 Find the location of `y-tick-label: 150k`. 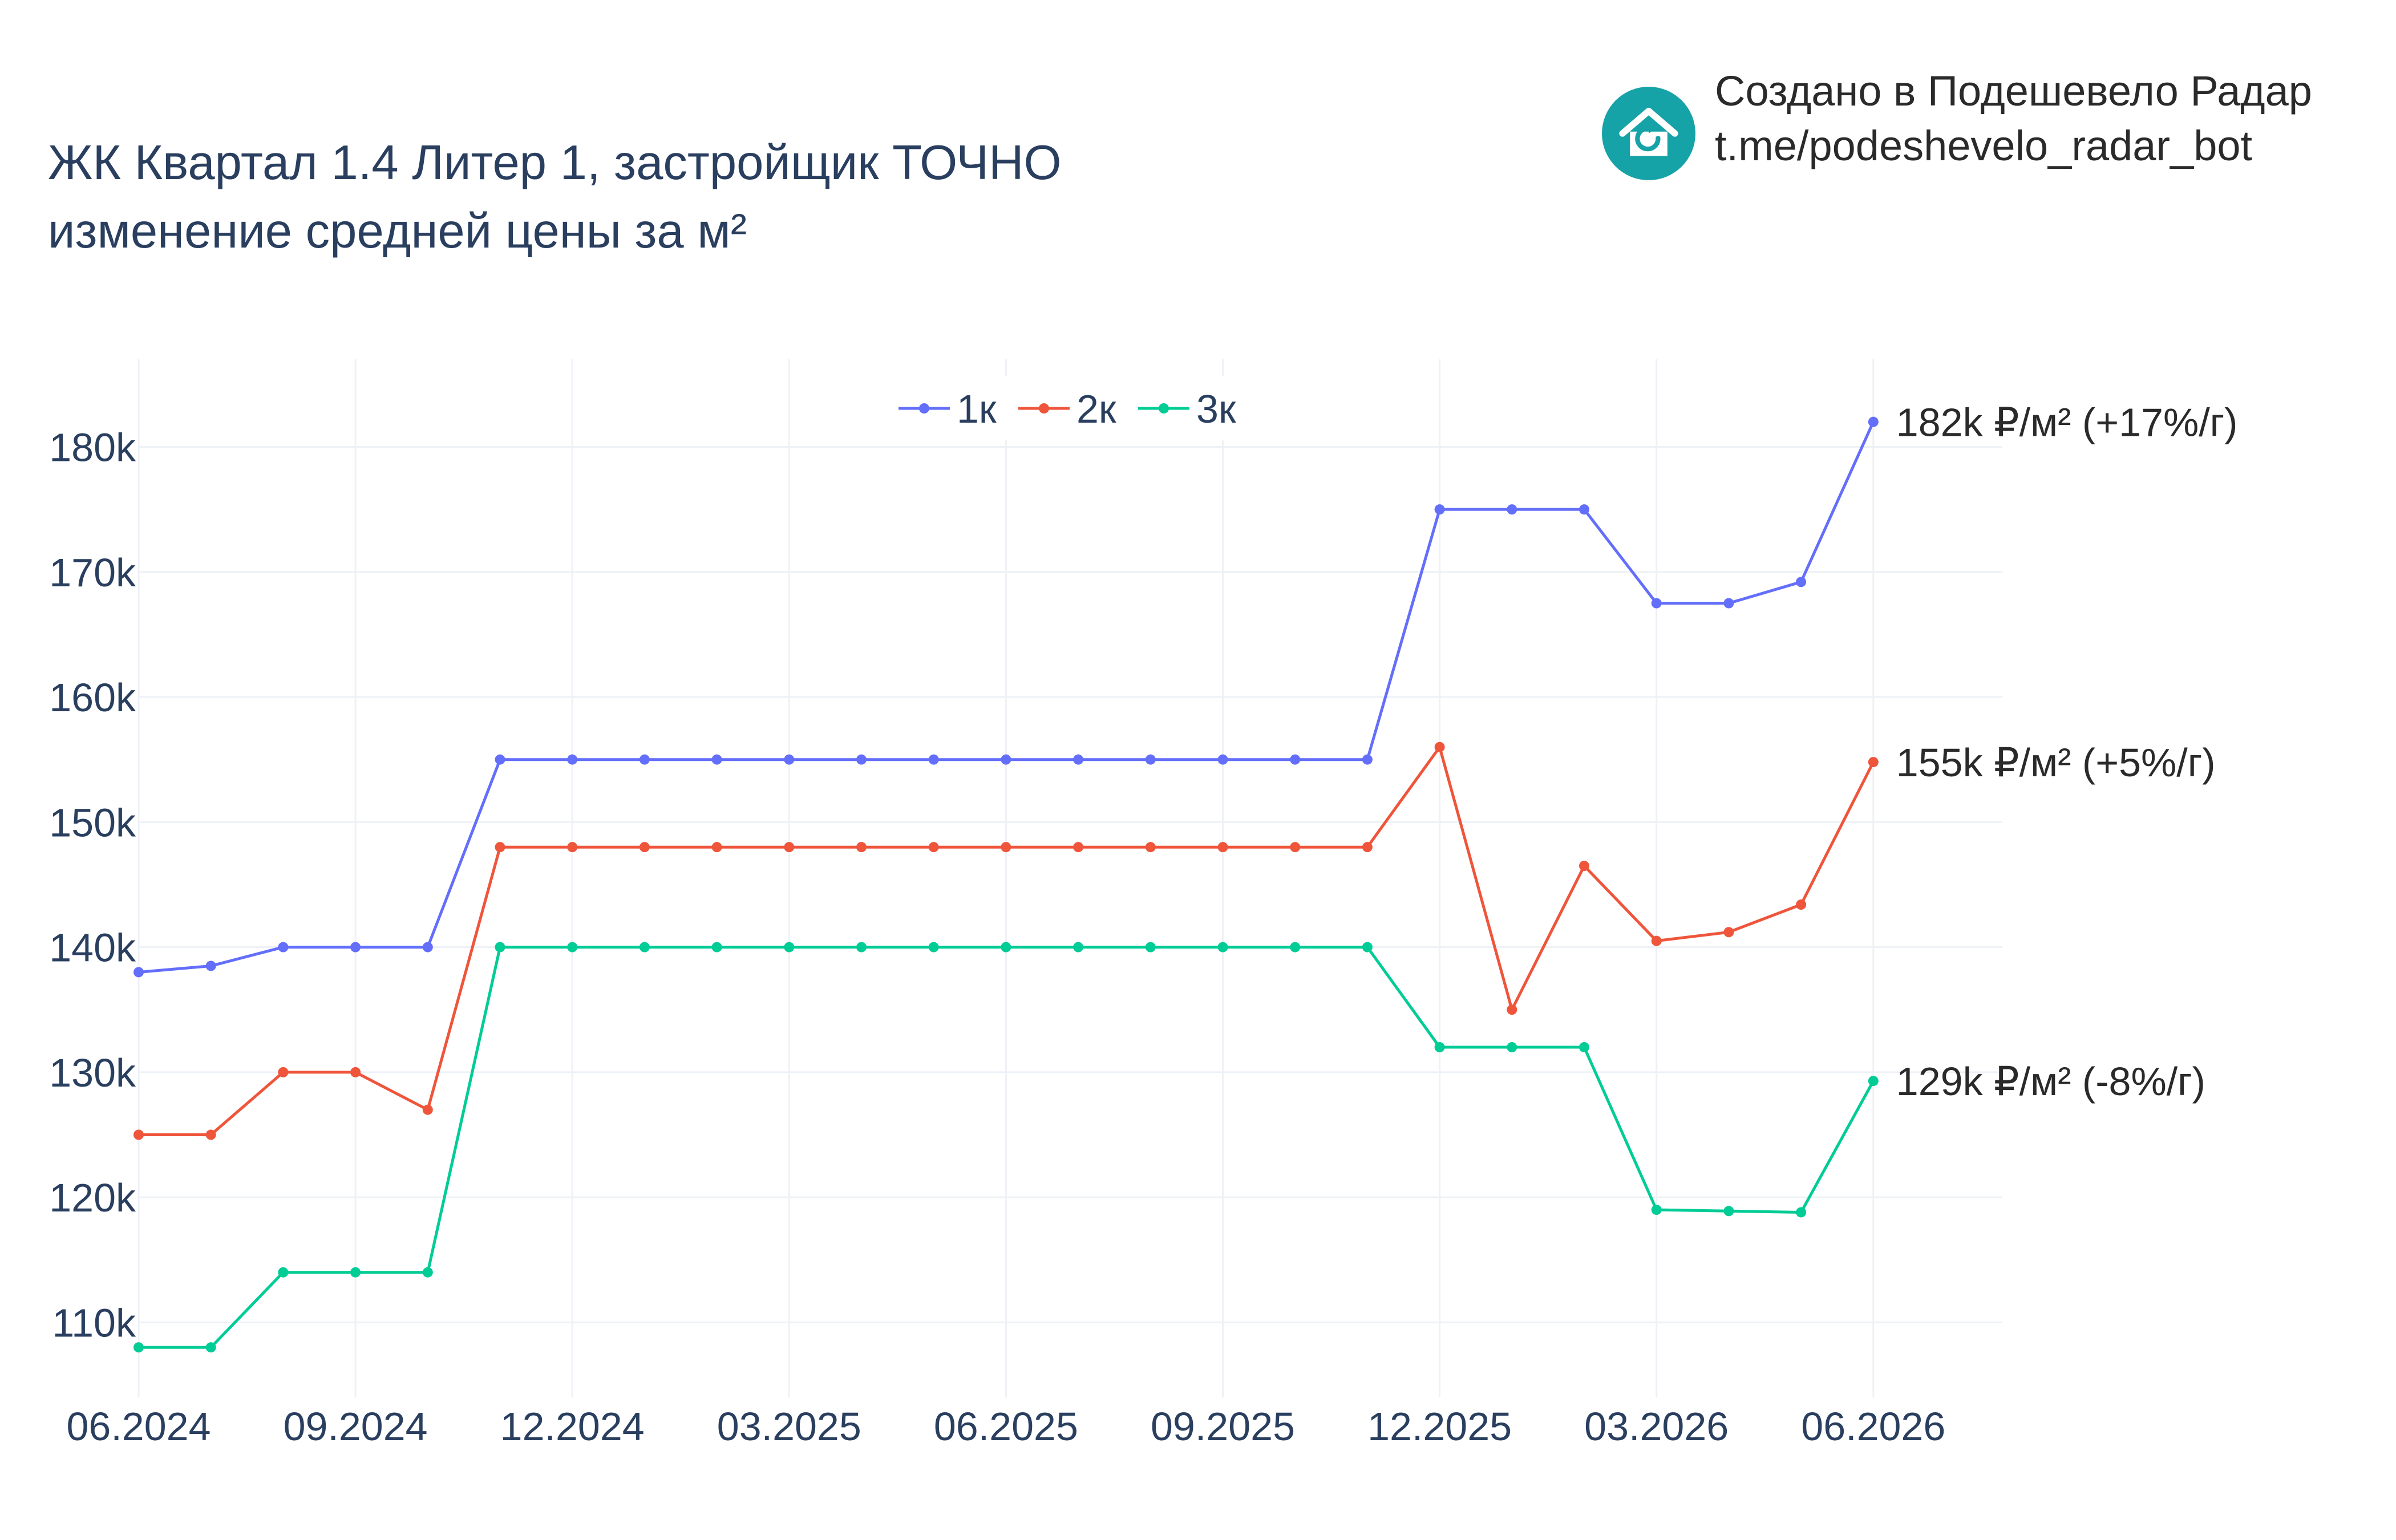

y-tick-label: 150k is located at coordinates (92, 822).